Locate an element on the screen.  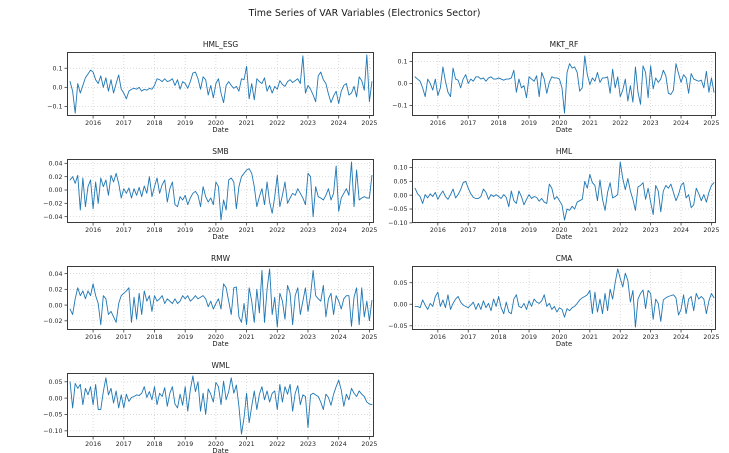
subplot-title-mkt-rf: MKT_RF is located at coordinates (564, 44).